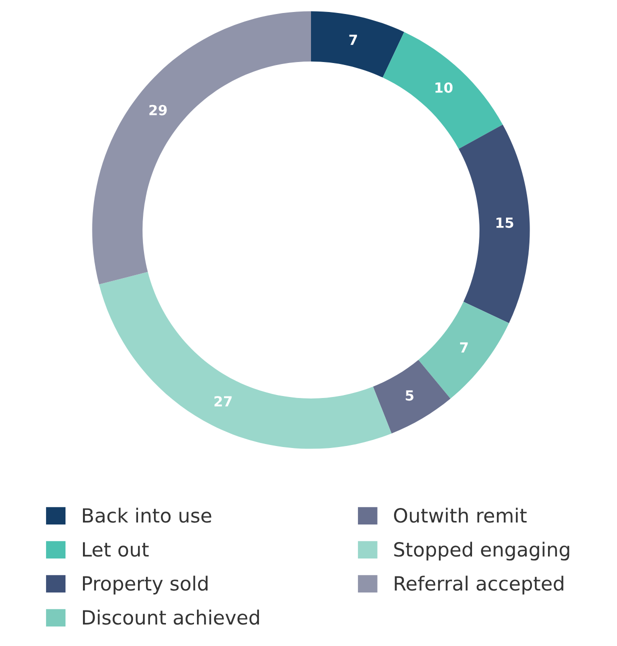 The image size is (617, 646). What do you see at coordinates (479, 585) in the screenshot?
I see `legend-label: Referral accepted` at bounding box center [479, 585].